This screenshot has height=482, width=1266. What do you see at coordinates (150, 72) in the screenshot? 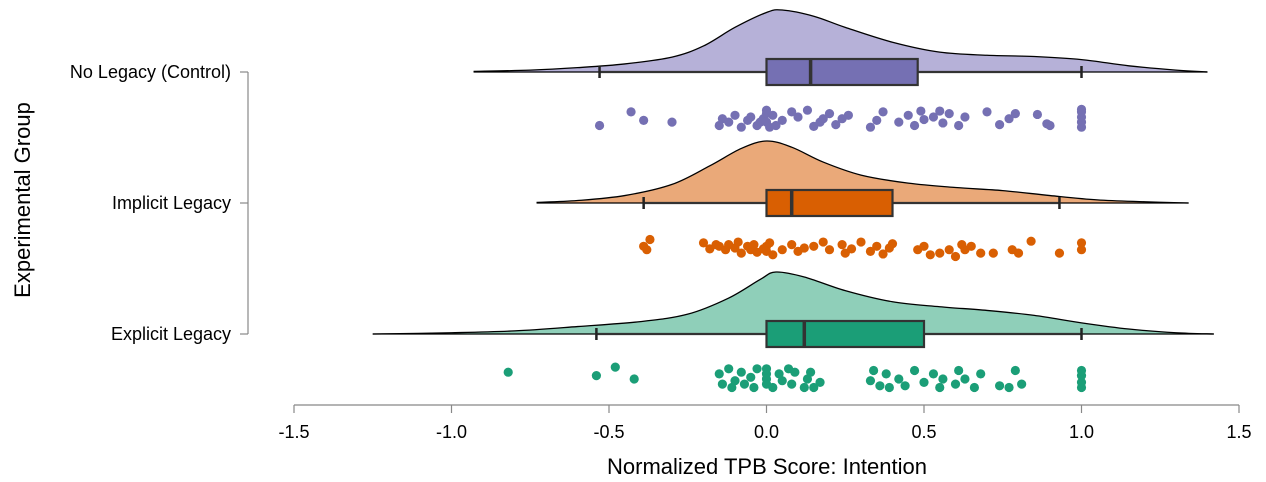
I see `y-category-label: No Legacy (Control)` at bounding box center [150, 72].